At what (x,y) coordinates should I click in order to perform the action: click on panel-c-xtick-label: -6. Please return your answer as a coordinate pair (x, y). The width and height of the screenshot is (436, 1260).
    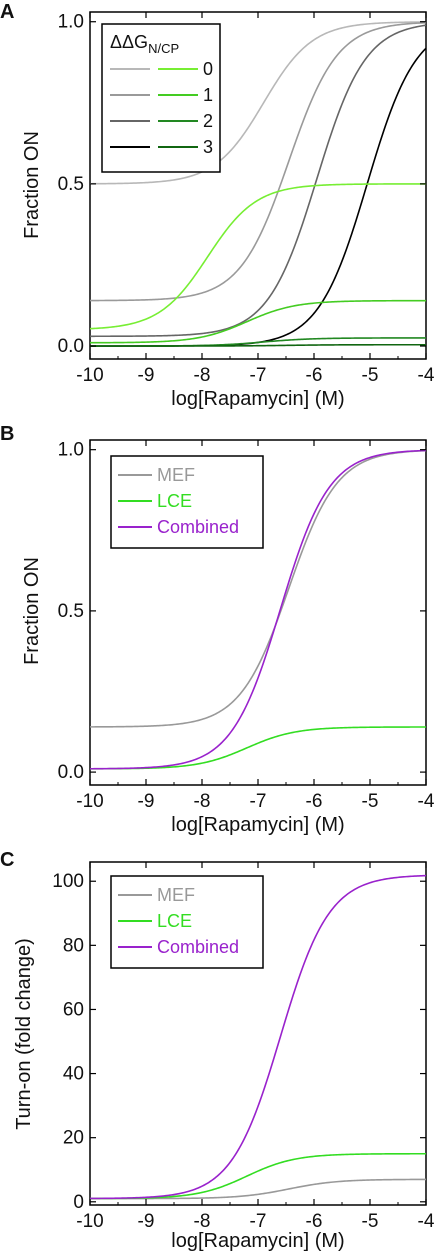
    Looking at the image, I should click on (314, 1221).